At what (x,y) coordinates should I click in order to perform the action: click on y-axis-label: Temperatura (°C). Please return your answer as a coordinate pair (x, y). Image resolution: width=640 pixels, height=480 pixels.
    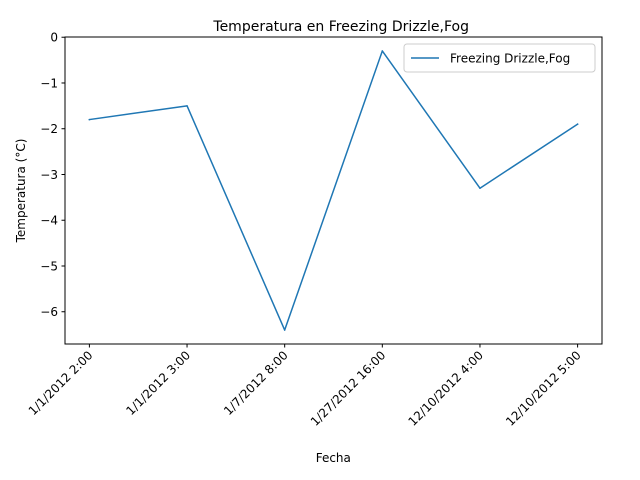
    Looking at the image, I should click on (21, 191).